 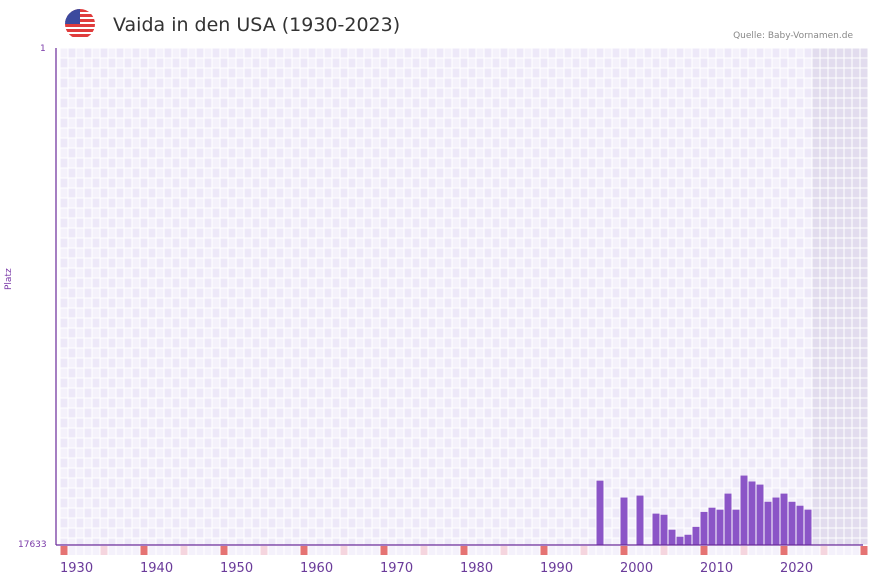 What do you see at coordinates (680, 540) in the screenshot?
I see `bar-2005` at bounding box center [680, 540].